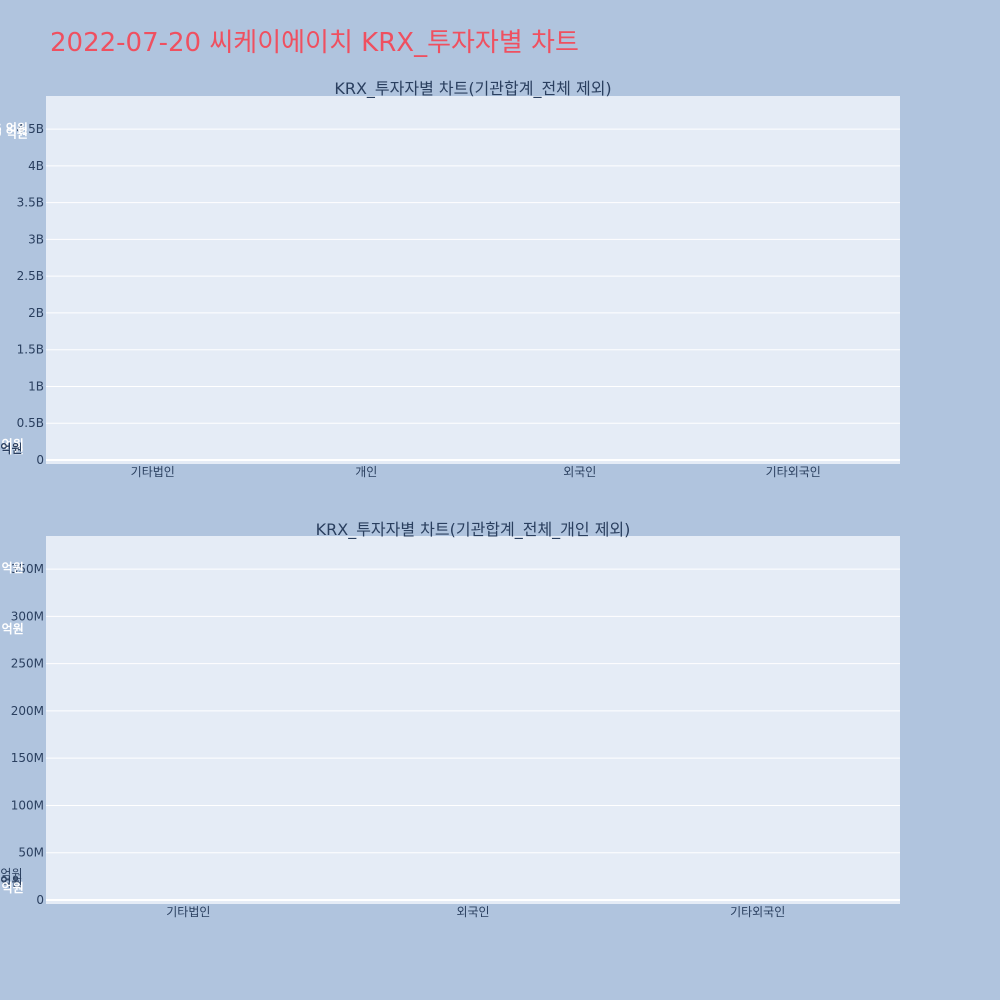 The height and width of the screenshot is (1000, 1000). What do you see at coordinates (36, 313) in the screenshot?
I see `y-tick-label: 2B` at bounding box center [36, 313].